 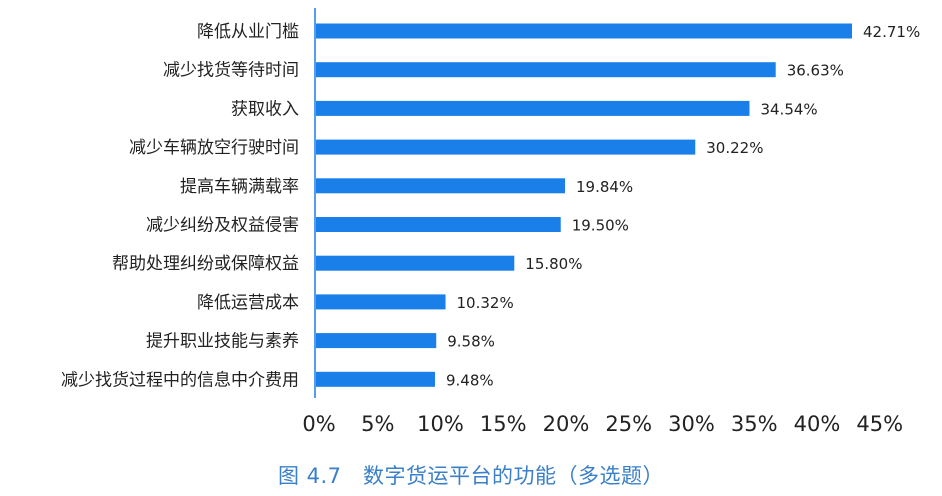 What do you see at coordinates (691, 424) in the screenshot?
I see `x-tick-label: 30%` at bounding box center [691, 424].